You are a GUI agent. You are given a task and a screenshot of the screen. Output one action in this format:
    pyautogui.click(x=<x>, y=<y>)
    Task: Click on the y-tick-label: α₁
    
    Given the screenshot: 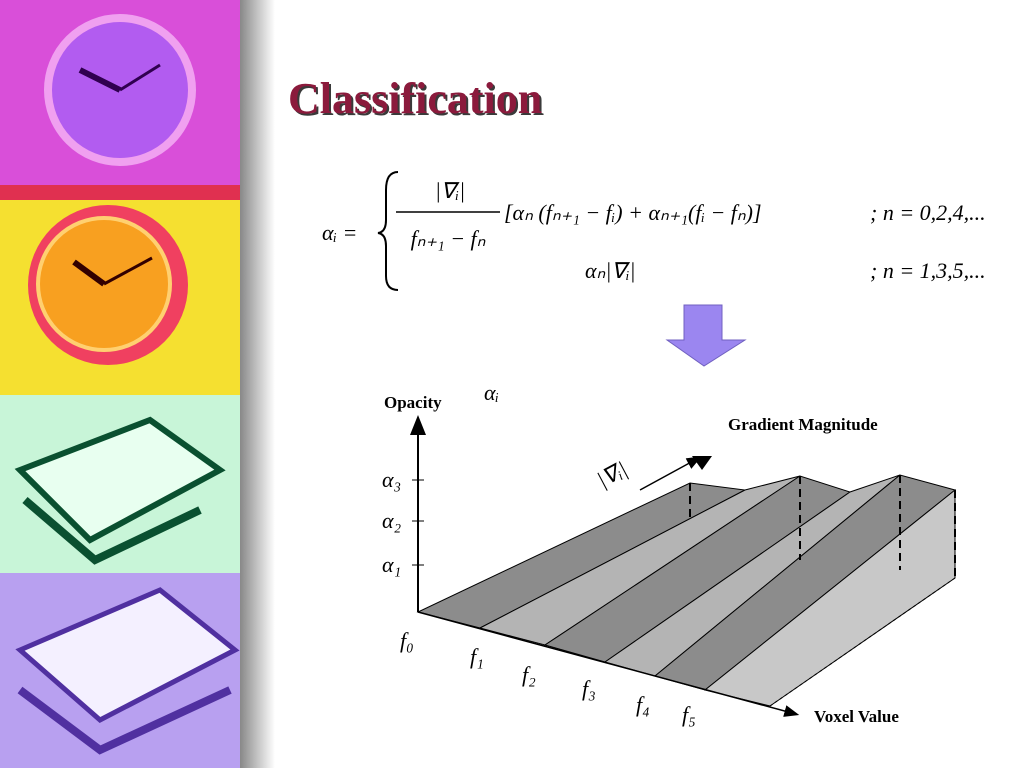 What is the action you would take?
    pyautogui.click(x=391, y=564)
    